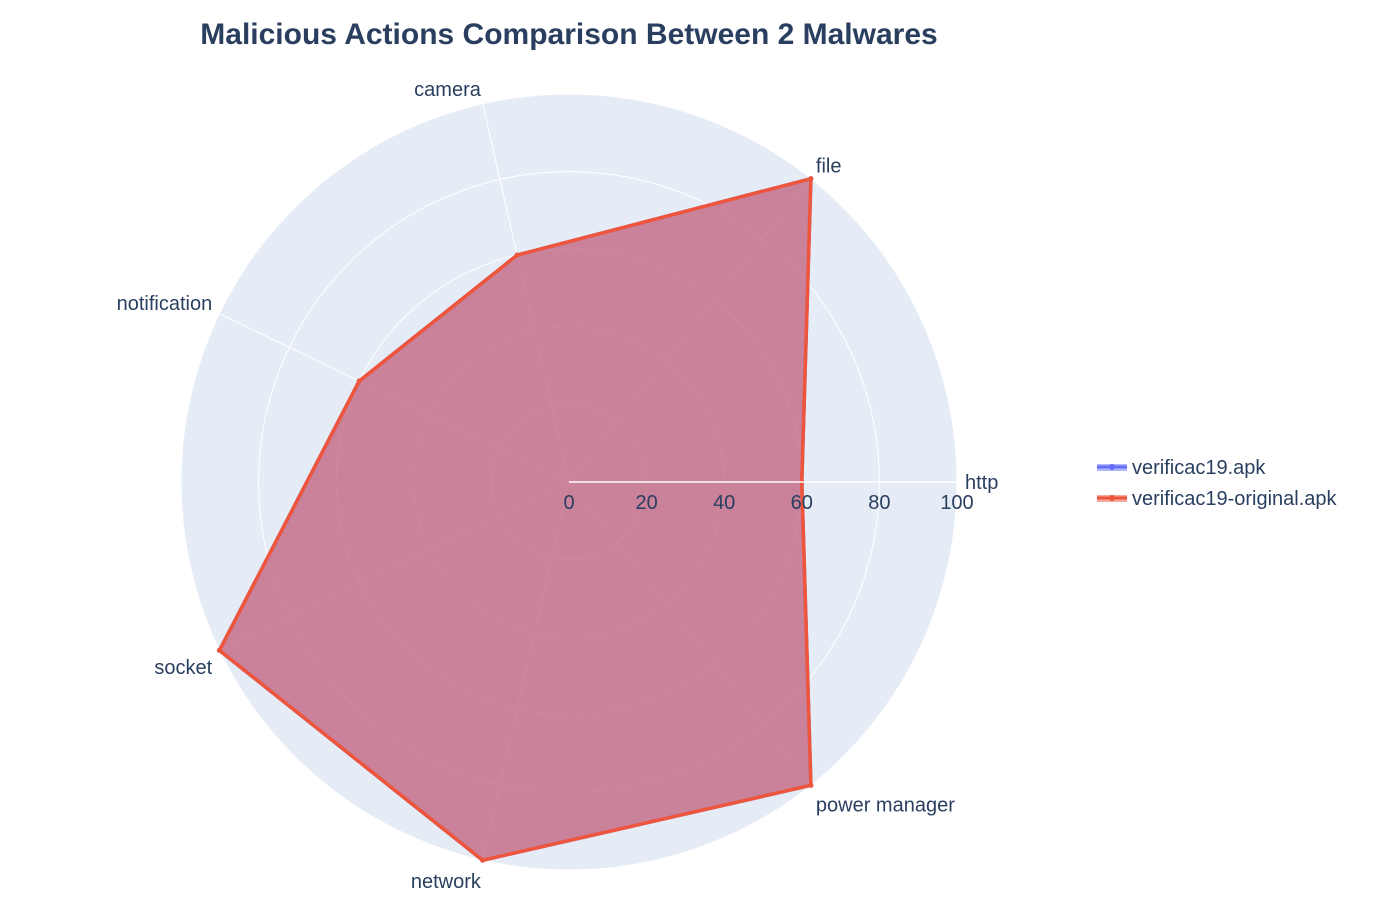 The image size is (1393, 919). Describe the element at coordinates (802, 503) in the screenshot. I see `radial-tick-label: 60` at that location.